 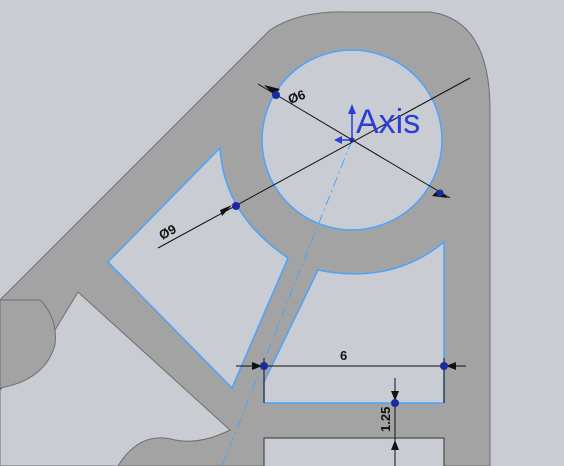 What do you see at coordinates (296, 97) in the screenshot?
I see `dia-hole-dimension-label: Ø6` at bounding box center [296, 97].